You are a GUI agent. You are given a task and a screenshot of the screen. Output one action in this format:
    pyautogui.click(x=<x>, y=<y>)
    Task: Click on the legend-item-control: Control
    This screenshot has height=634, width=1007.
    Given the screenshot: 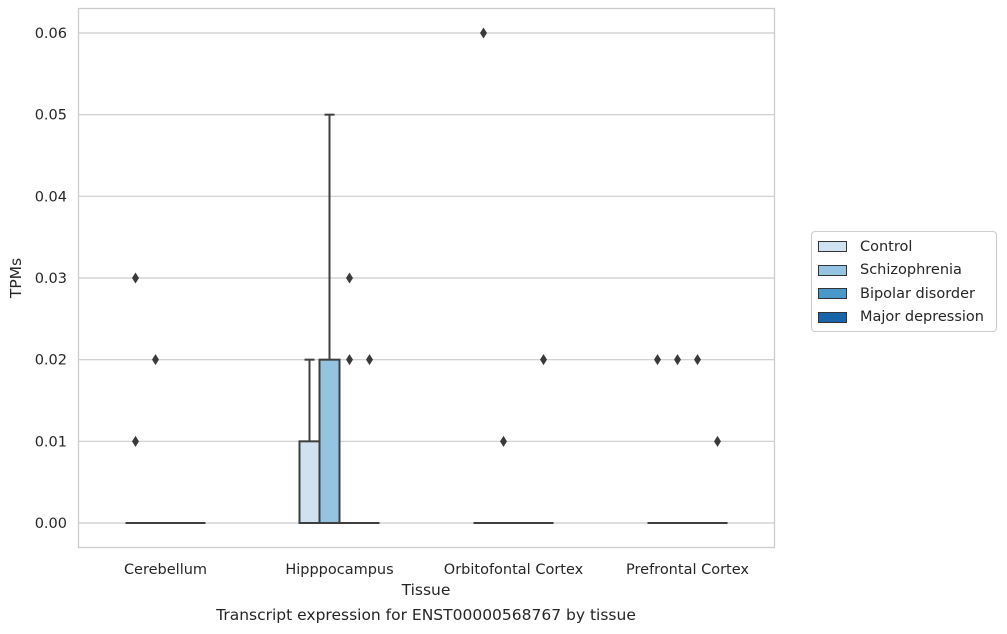 What is the action you would take?
    pyautogui.click(x=904, y=247)
    